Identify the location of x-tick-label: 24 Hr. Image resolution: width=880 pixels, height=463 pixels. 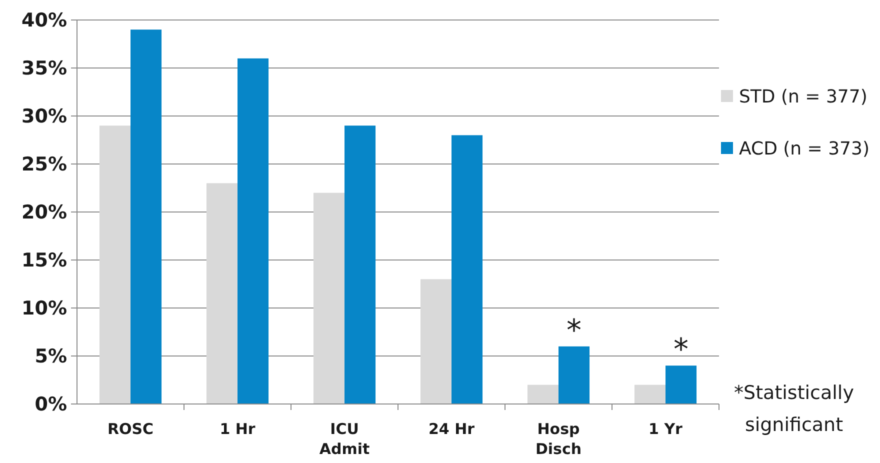
(452, 429).